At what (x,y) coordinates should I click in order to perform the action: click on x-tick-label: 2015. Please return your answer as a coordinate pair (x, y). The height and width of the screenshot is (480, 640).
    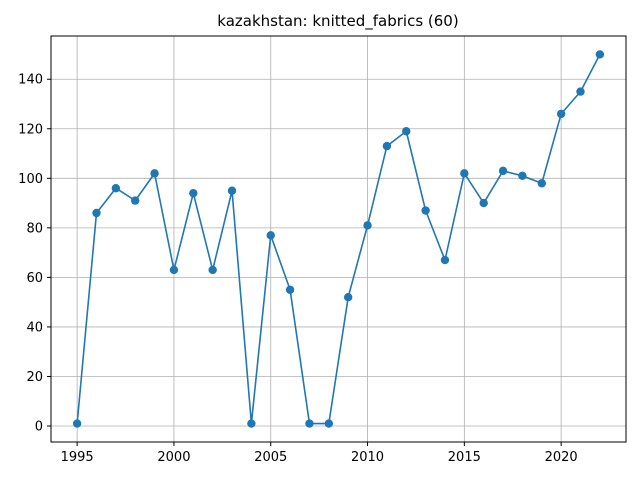
    Looking at the image, I should click on (464, 457).